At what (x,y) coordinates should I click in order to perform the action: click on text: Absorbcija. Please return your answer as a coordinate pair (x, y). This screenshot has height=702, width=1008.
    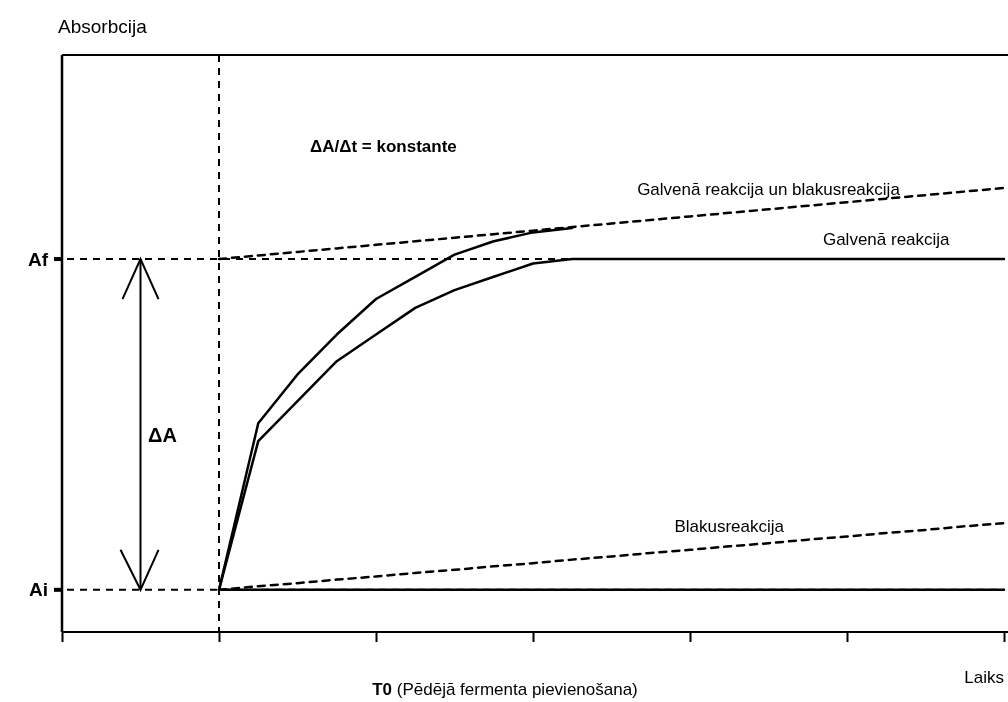
    Looking at the image, I should click on (103, 26).